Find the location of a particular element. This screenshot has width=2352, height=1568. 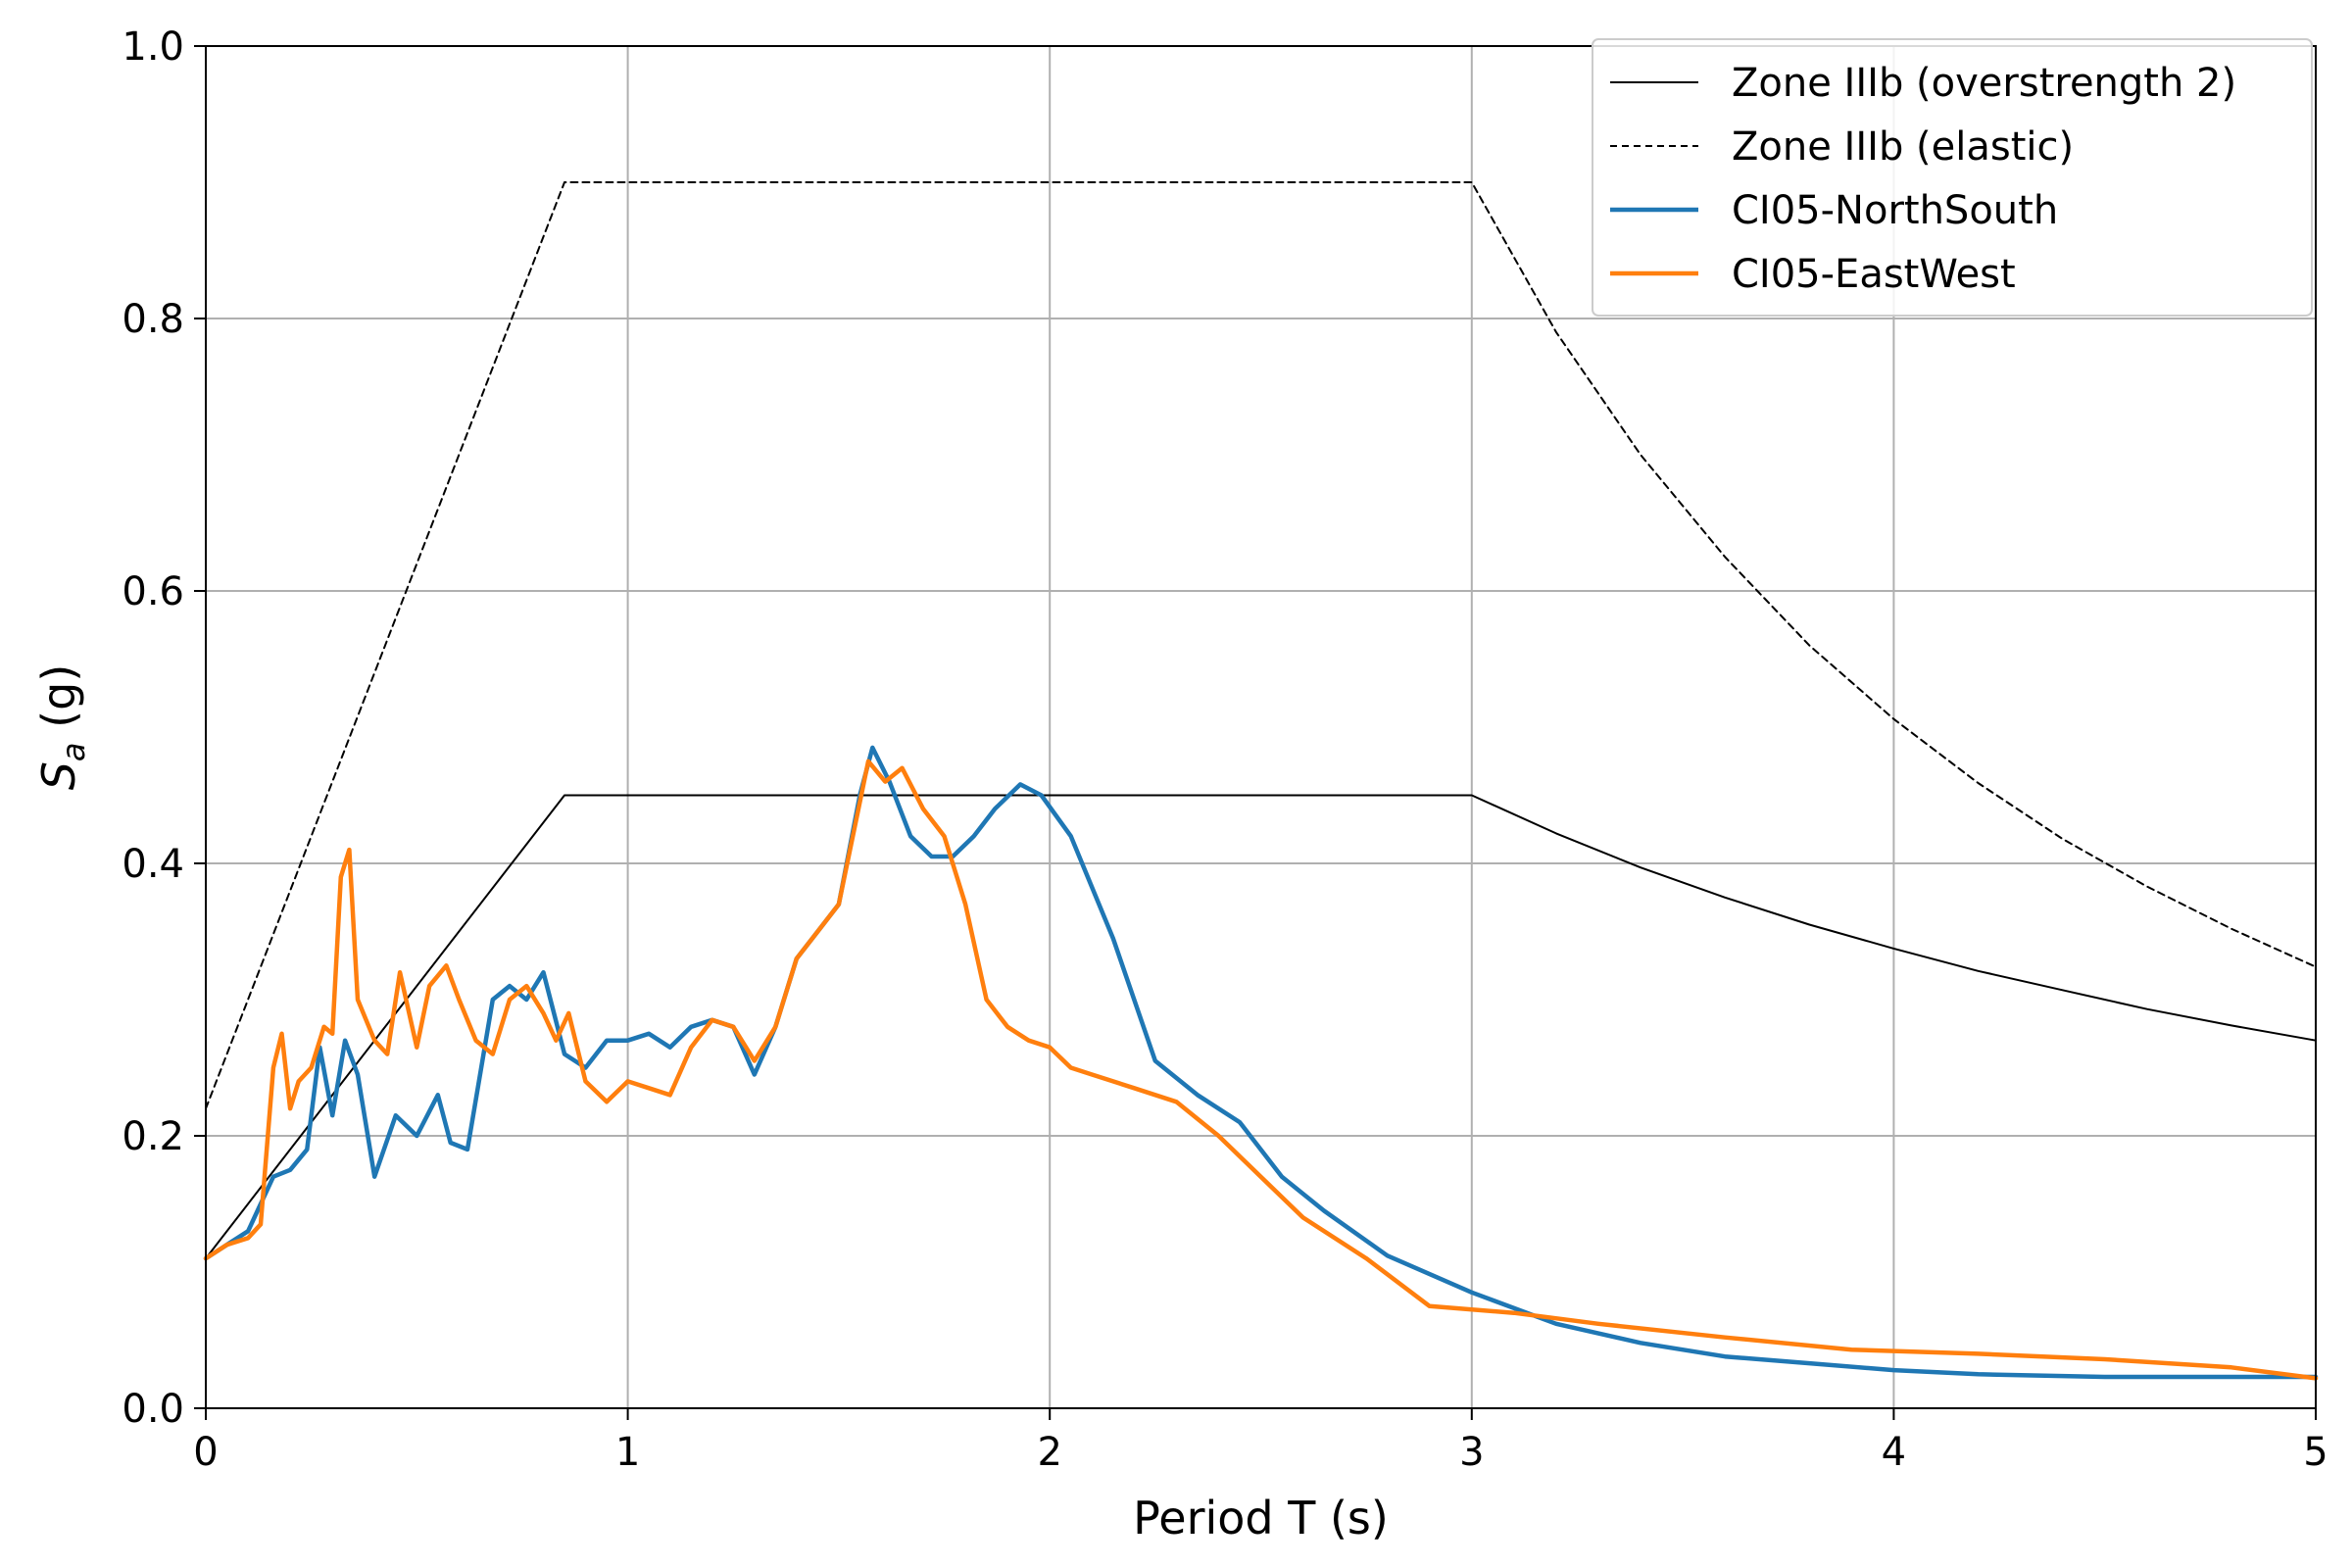

x-axis-title: Period T (s) is located at coordinates (1261, 1518).